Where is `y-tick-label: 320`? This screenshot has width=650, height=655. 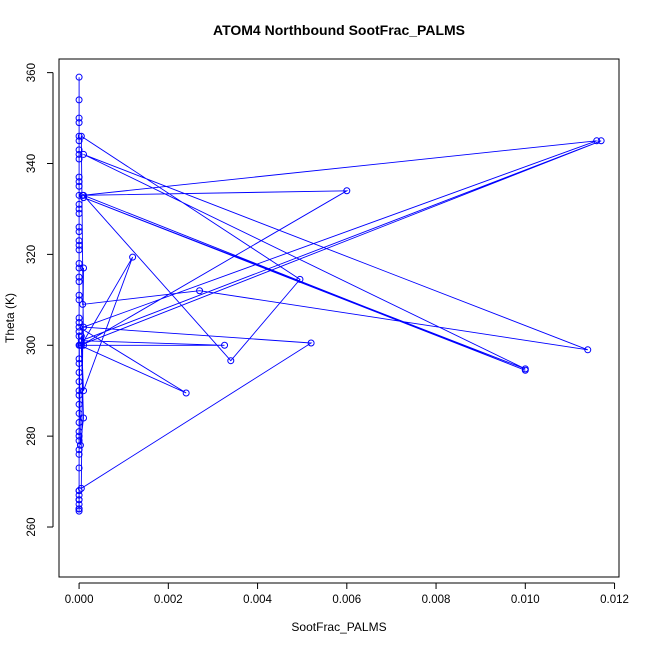
y-tick-label: 320 is located at coordinates (32, 254).